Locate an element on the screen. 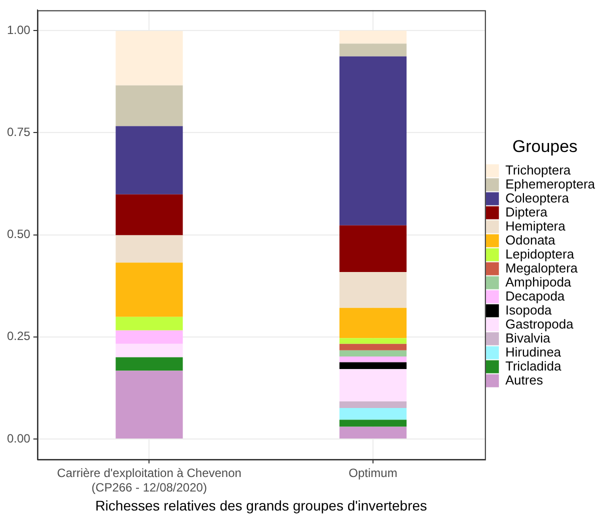 Image resolution: width=609 pixels, height=521 pixels. legend-label: Bivalvia is located at coordinates (528, 338).